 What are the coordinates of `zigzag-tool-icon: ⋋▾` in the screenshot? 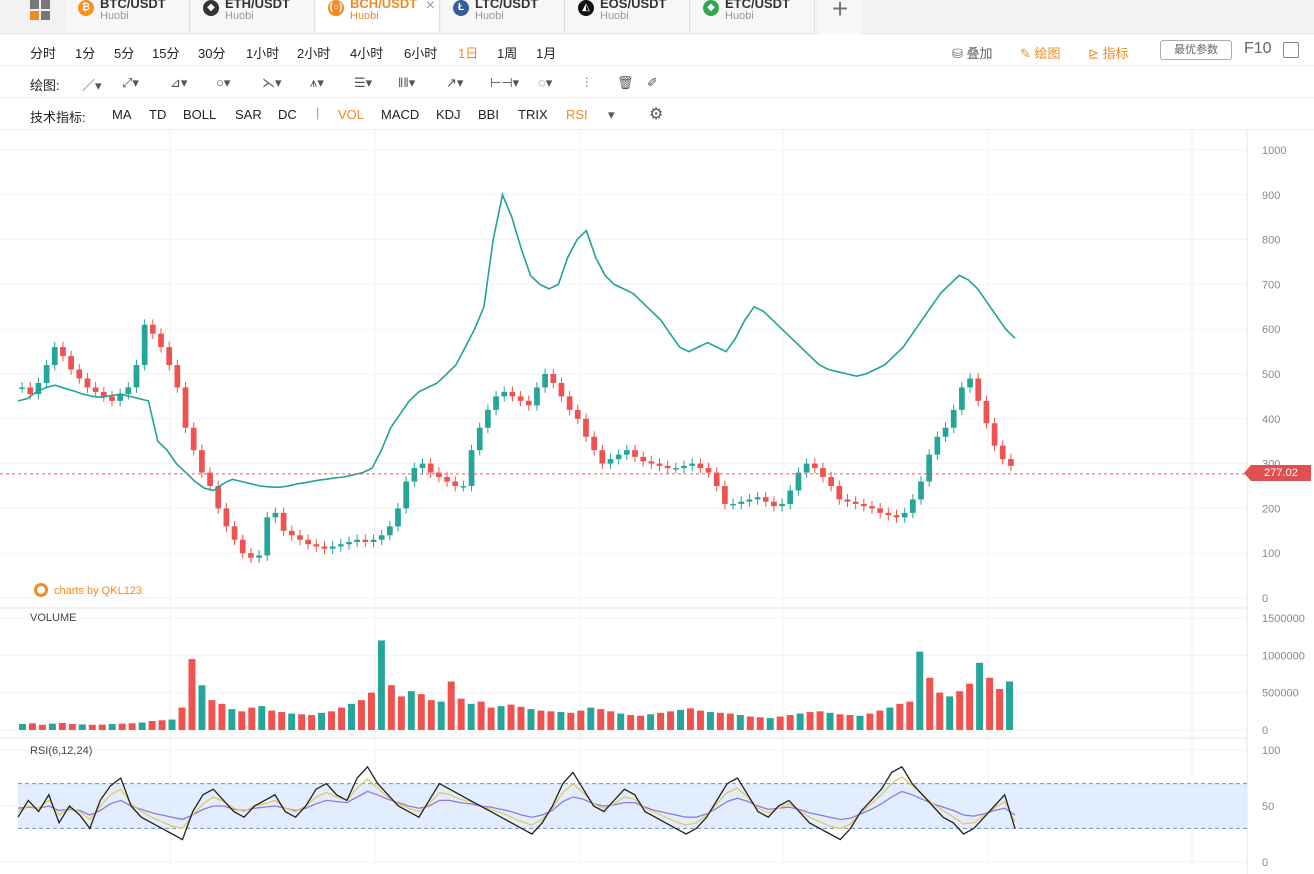 It's located at (272, 82).